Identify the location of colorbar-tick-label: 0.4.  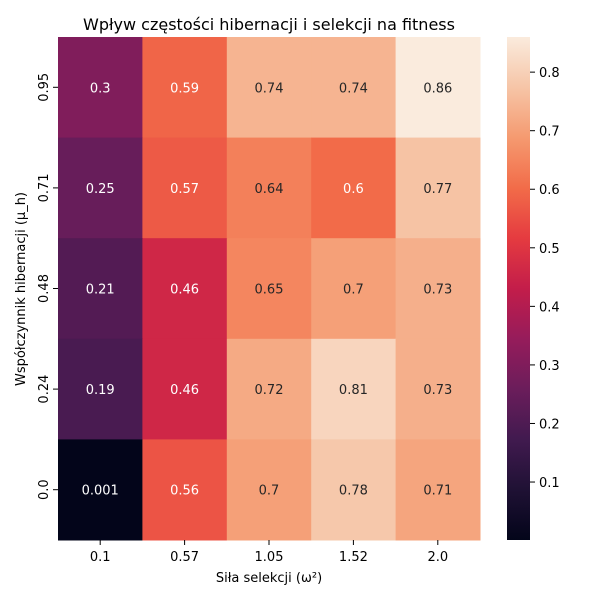
(549, 307).